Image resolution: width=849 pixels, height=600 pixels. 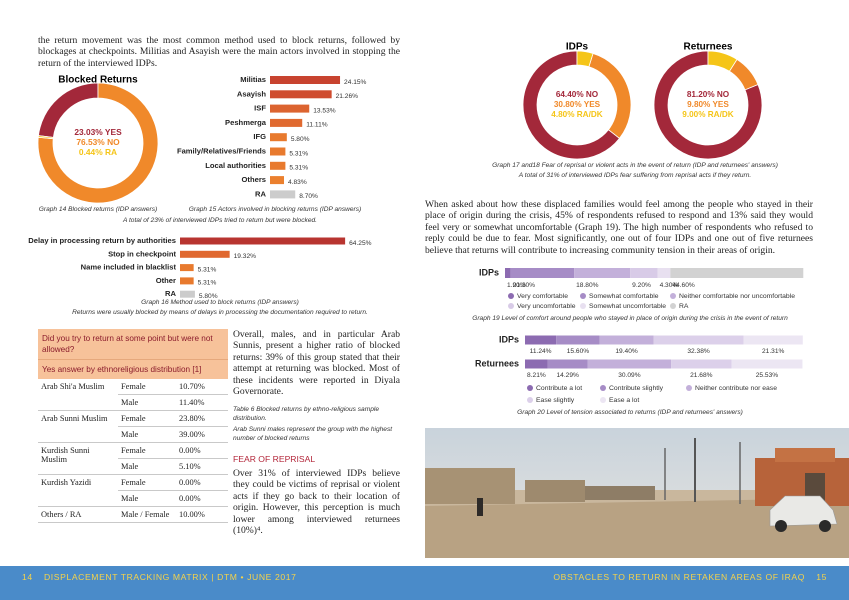 I want to click on table-row: Male 11.40%, so click(x=133, y=402).